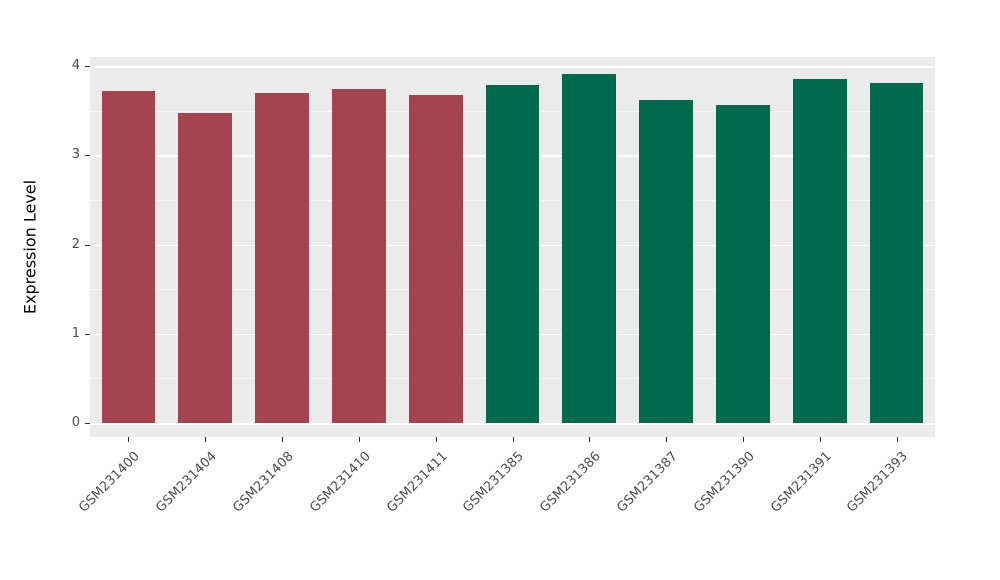 The image size is (1000, 580). What do you see at coordinates (512, 253) in the screenshot?
I see `bar-GSM231385` at bounding box center [512, 253].